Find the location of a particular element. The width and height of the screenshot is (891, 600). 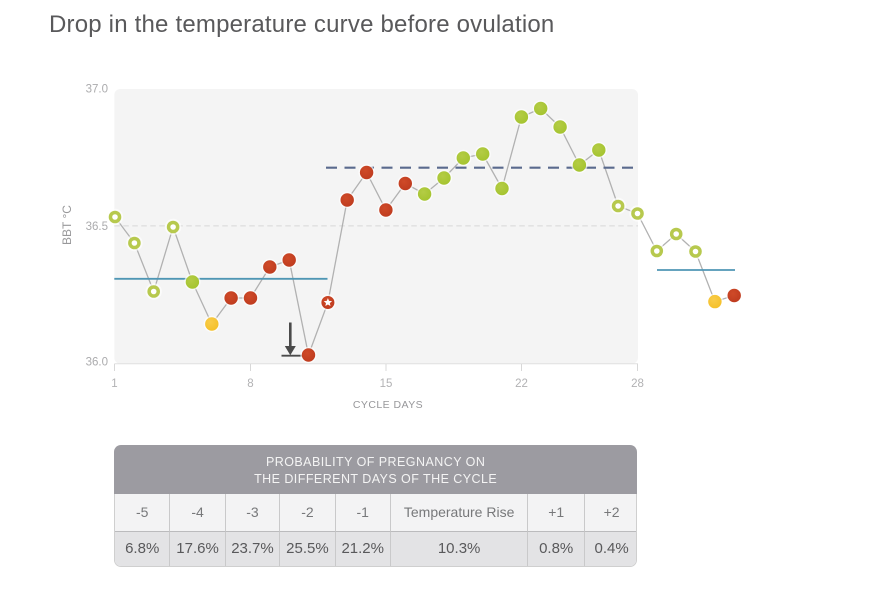

svg-text: 15 is located at coordinates (386, 384).